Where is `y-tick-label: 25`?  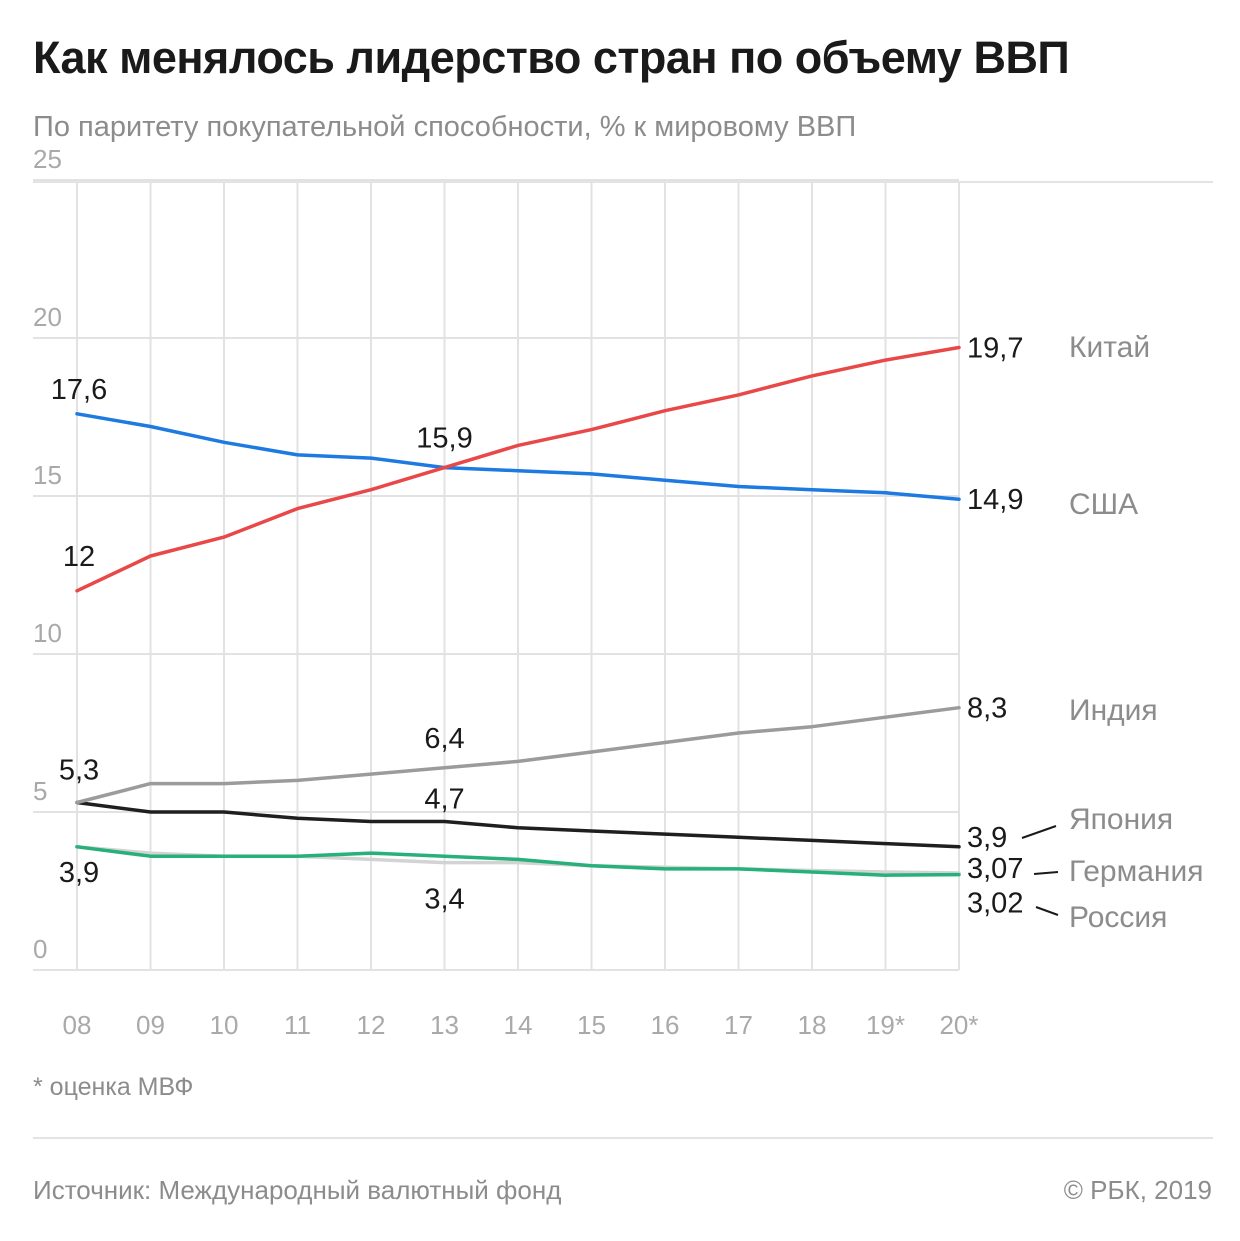 y-tick-label: 25 is located at coordinates (47, 159).